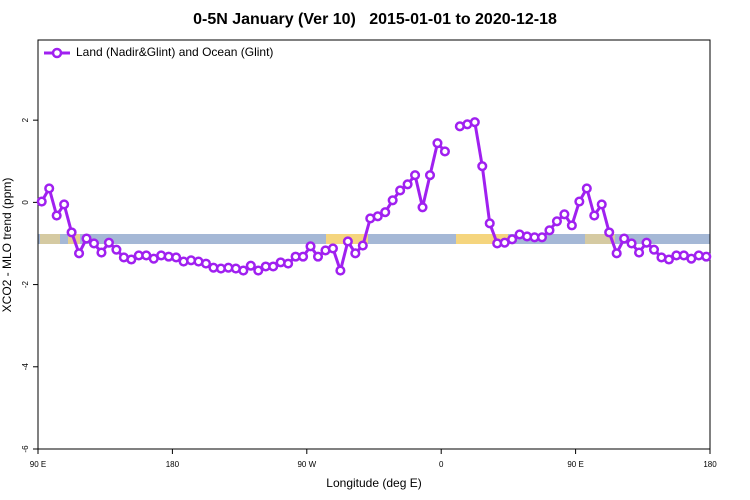  I want to click on y-tick-label: -6, so click(25, 449).